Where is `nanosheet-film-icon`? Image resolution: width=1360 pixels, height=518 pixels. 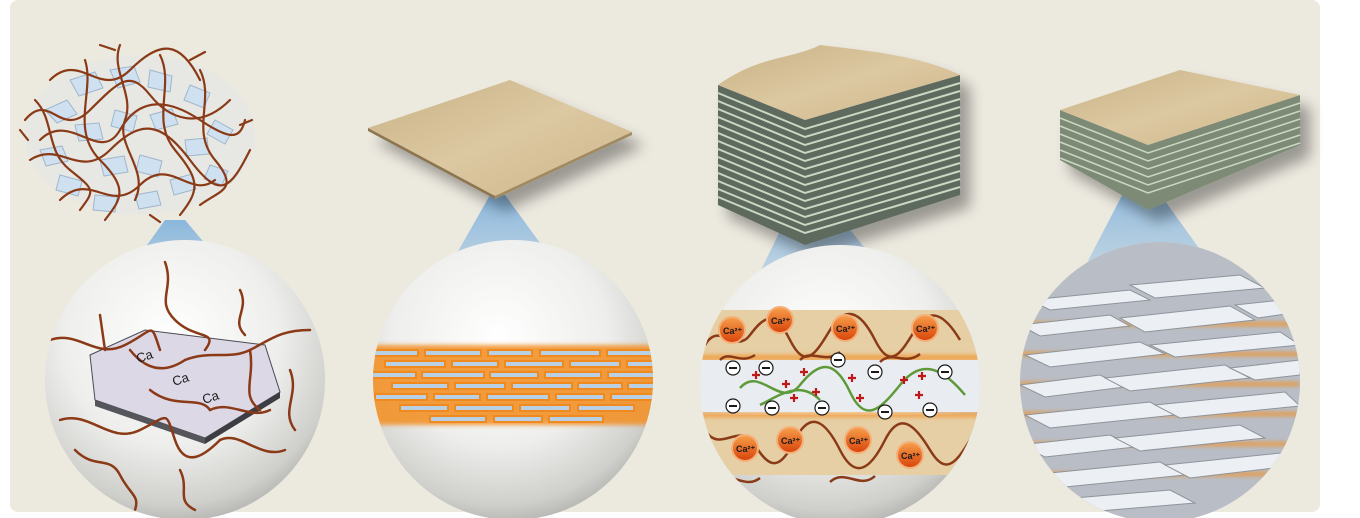 nanosheet-film-icon is located at coordinates (500, 139).